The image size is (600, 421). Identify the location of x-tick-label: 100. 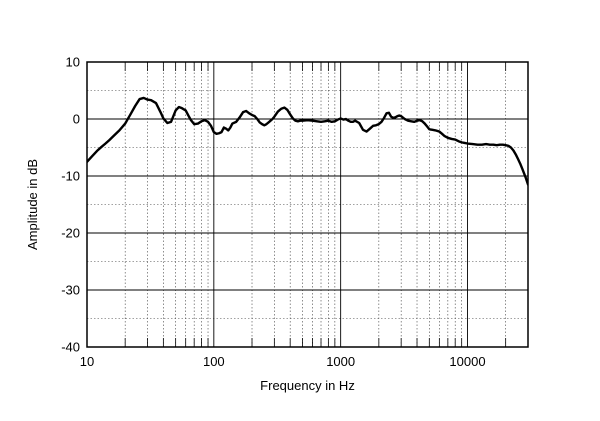
(214, 361).